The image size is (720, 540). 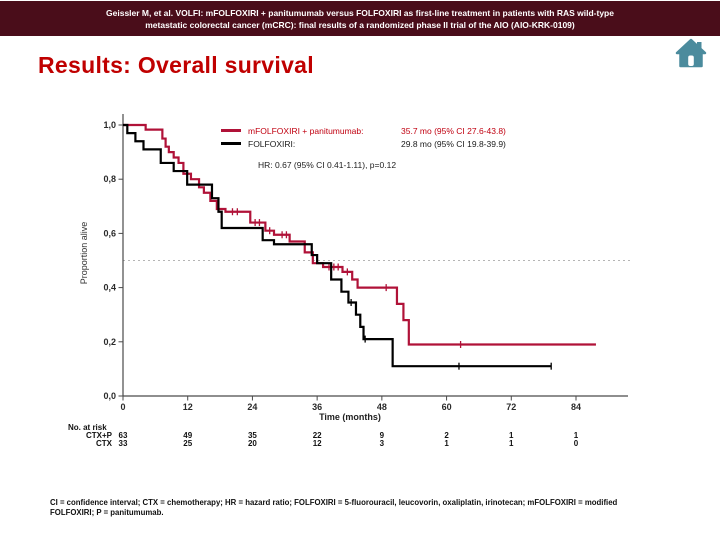 What do you see at coordinates (252, 435) in the screenshot?
I see `risk-value: 35` at bounding box center [252, 435].